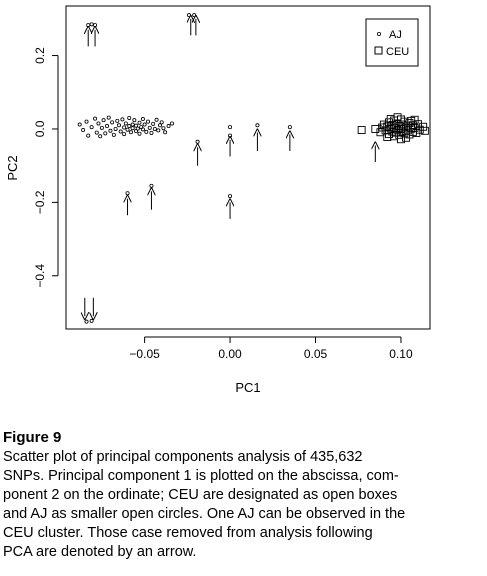  Describe the element at coordinates (395, 35) in the screenshot. I see `legend-entry-aj: AJ` at that location.